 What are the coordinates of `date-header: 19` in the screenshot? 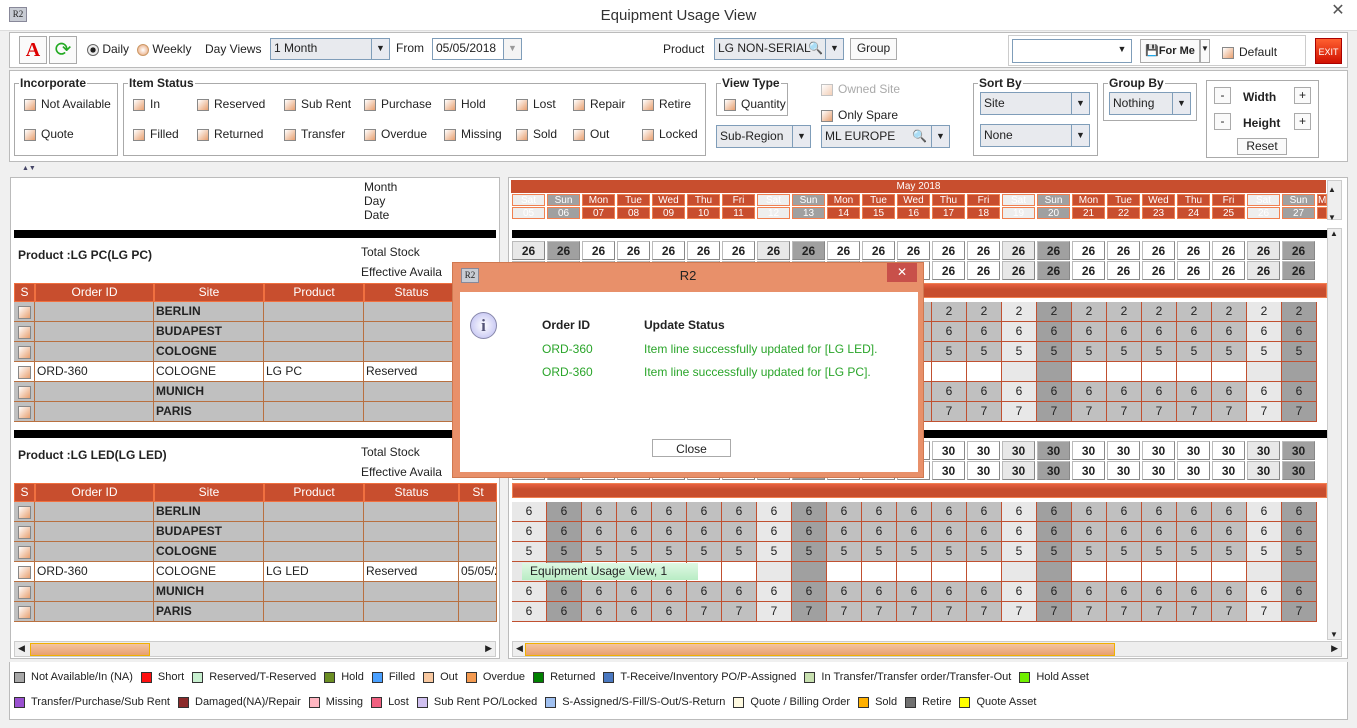 It's located at (1018, 213).